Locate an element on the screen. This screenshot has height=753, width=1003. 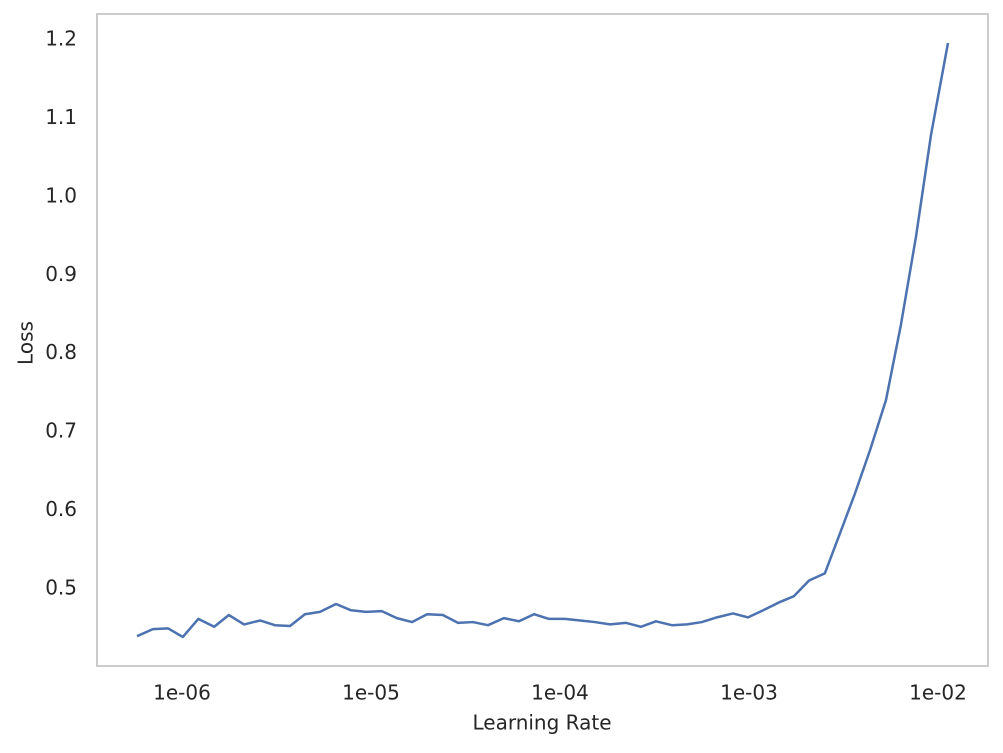
y-tick-label: 1.2 is located at coordinates (61, 38).